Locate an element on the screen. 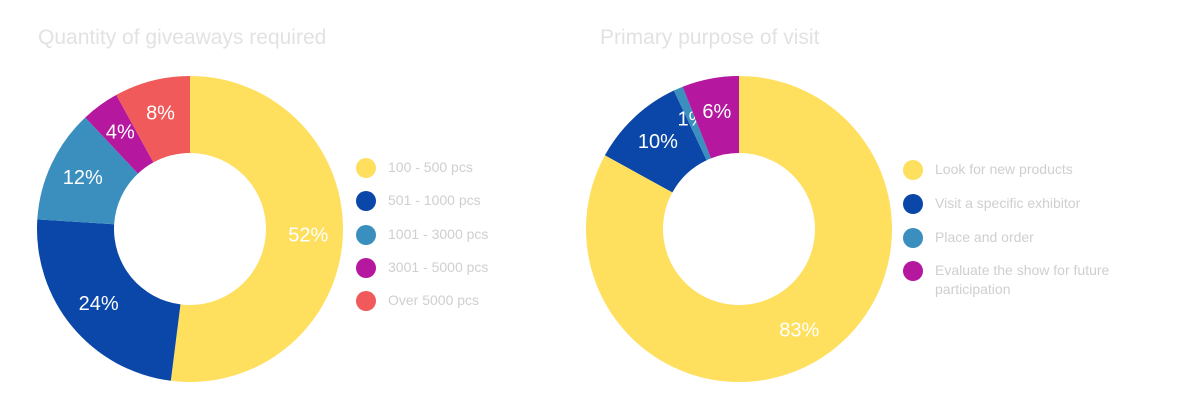 This screenshot has width=1200, height=418. legend-item: 3001 - 5000 pcs is located at coordinates (476, 268).